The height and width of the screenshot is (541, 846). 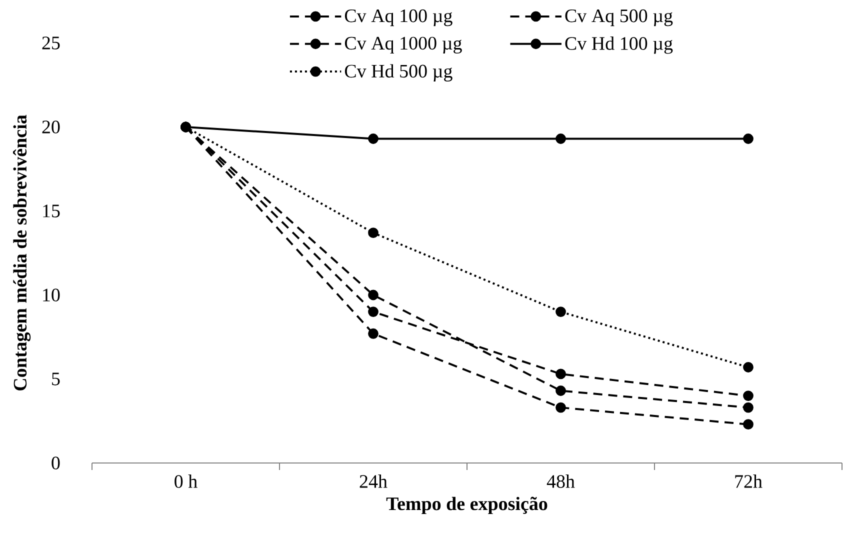 What do you see at coordinates (51, 211) in the screenshot?
I see `y-tick-label: 15` at bounding box center [51, 211].